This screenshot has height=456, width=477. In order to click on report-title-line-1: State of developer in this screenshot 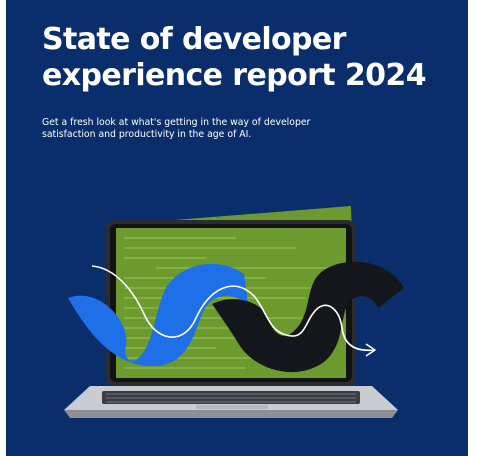, I will do `click(194, 39)`.